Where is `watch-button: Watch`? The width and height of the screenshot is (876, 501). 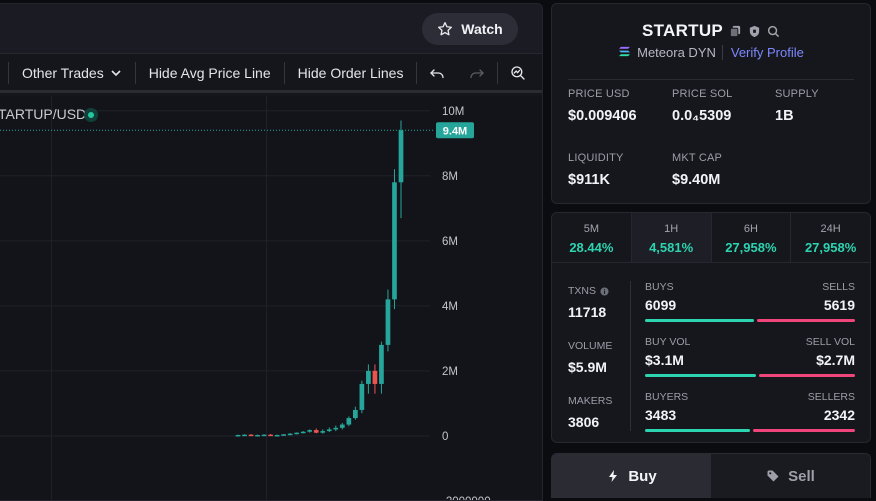 watch-button: Watch is located at coordinates (470, 29).